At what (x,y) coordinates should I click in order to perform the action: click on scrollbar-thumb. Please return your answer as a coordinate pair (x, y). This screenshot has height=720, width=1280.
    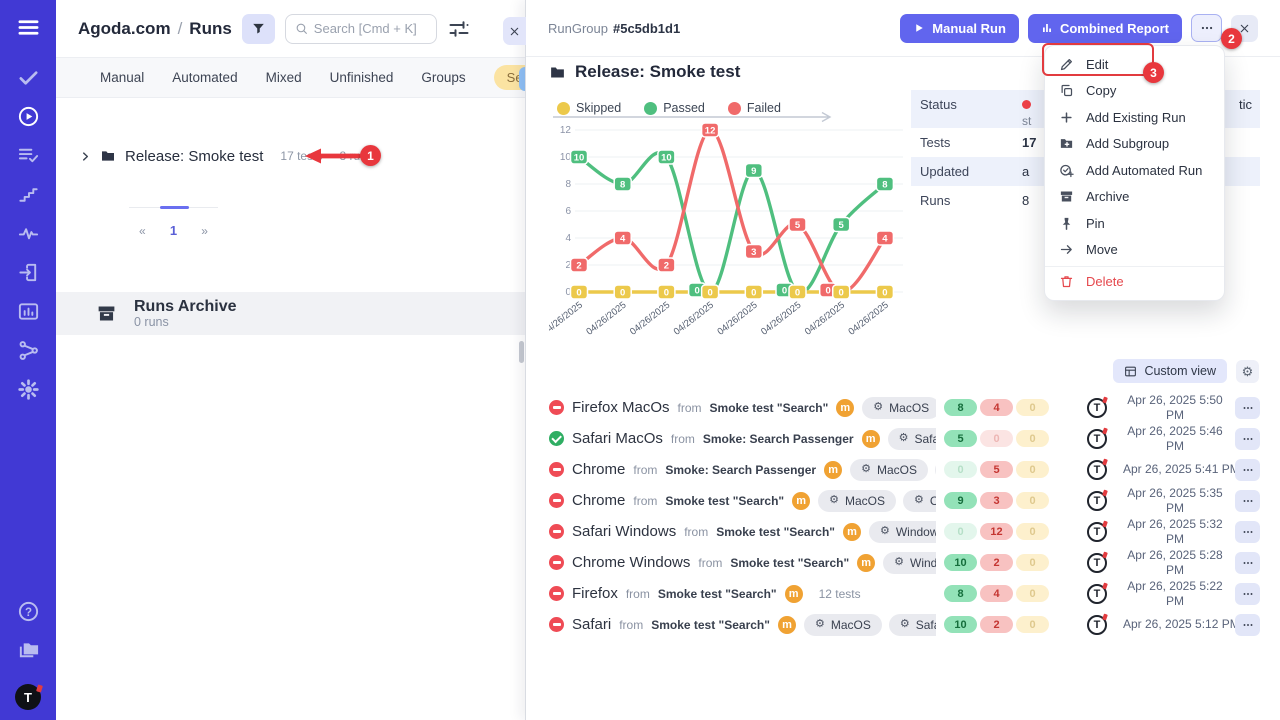
    Looking at the image, I should click on (521, 352).